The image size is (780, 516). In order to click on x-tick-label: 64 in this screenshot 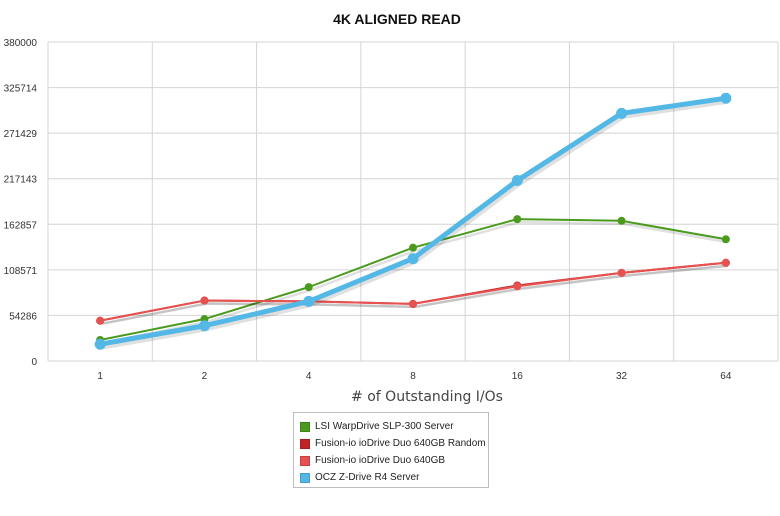, I will do `click(726, 376)`.